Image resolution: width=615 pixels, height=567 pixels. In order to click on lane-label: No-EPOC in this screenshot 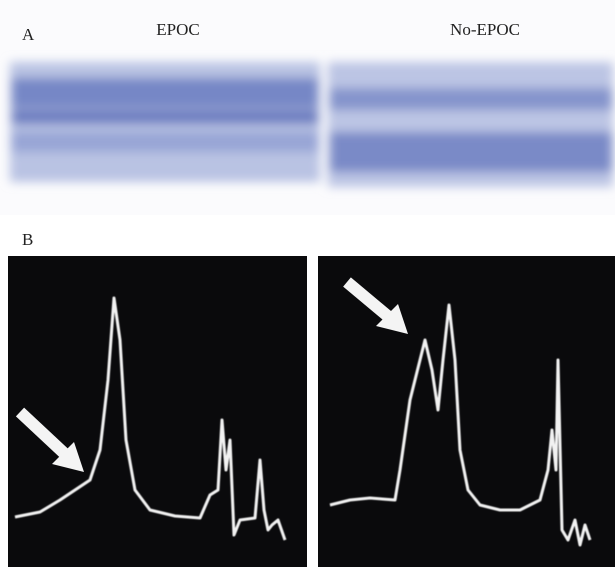, I will do `click(485, 29)`.